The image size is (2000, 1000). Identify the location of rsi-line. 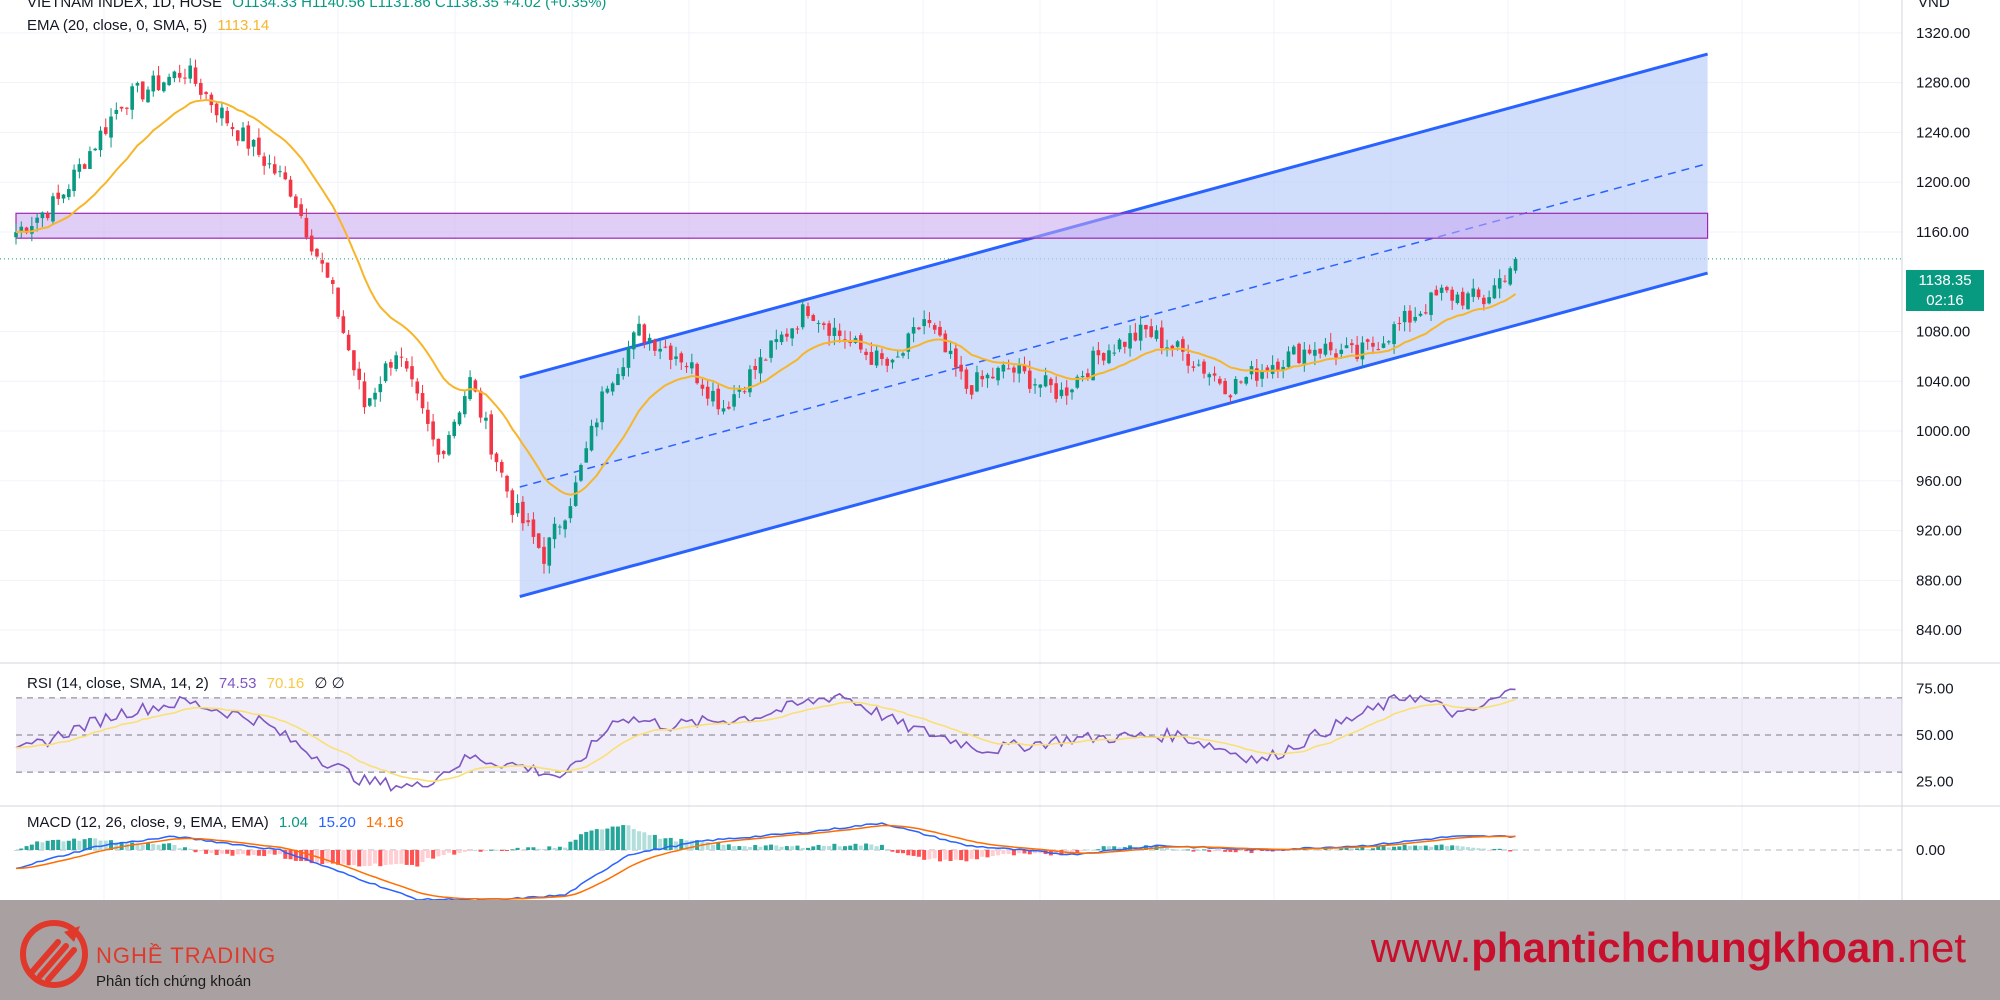
(765, 740).